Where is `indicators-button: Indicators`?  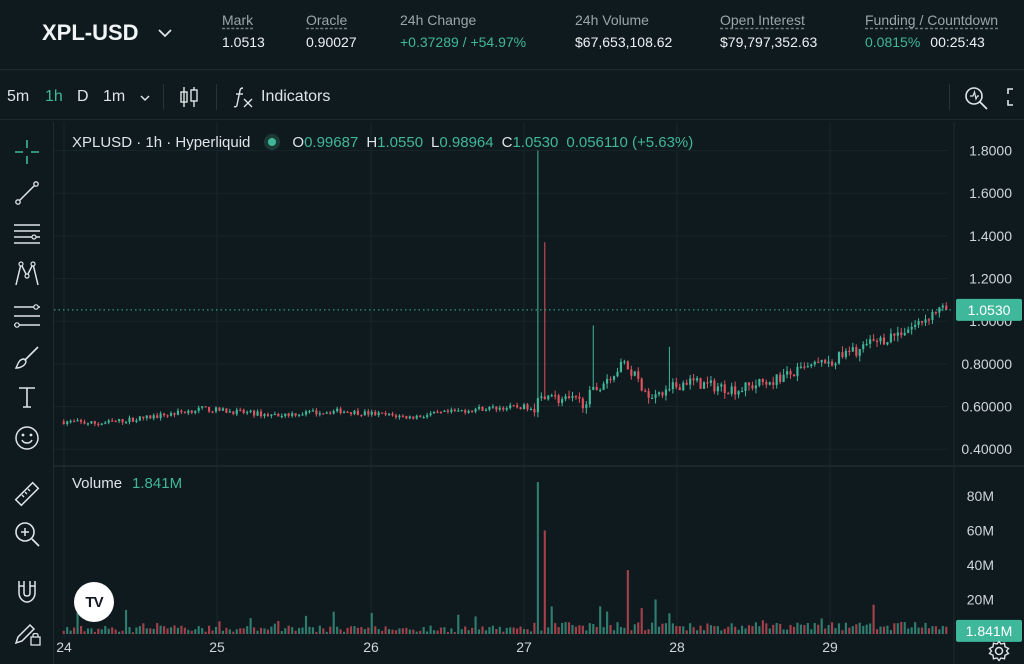 indicators-button: Indicators is located at coordinates (296, 96).